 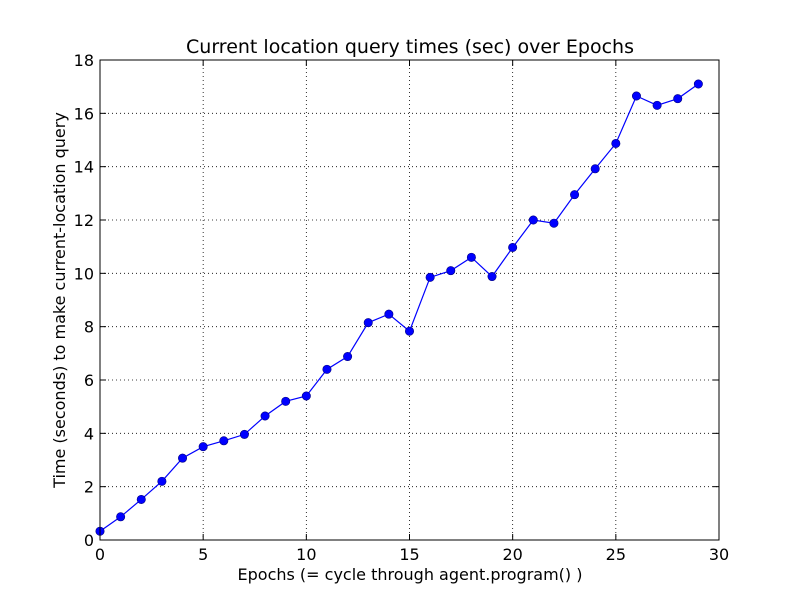 What do you see at coordinates (100, 554) in the screenshot?
I see `x-tick-label: 0` at bounding box center [100, 554].